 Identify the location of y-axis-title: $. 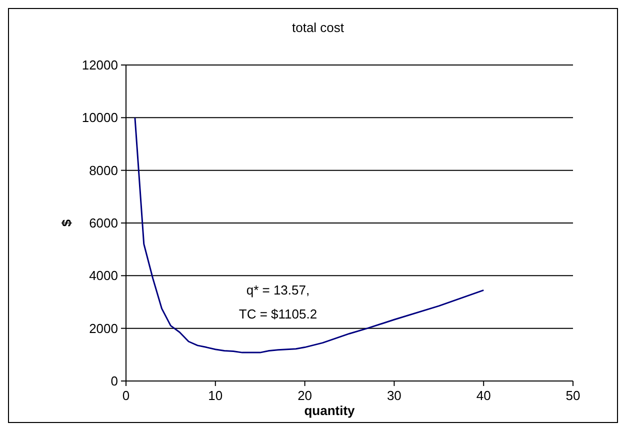
(66, 222).